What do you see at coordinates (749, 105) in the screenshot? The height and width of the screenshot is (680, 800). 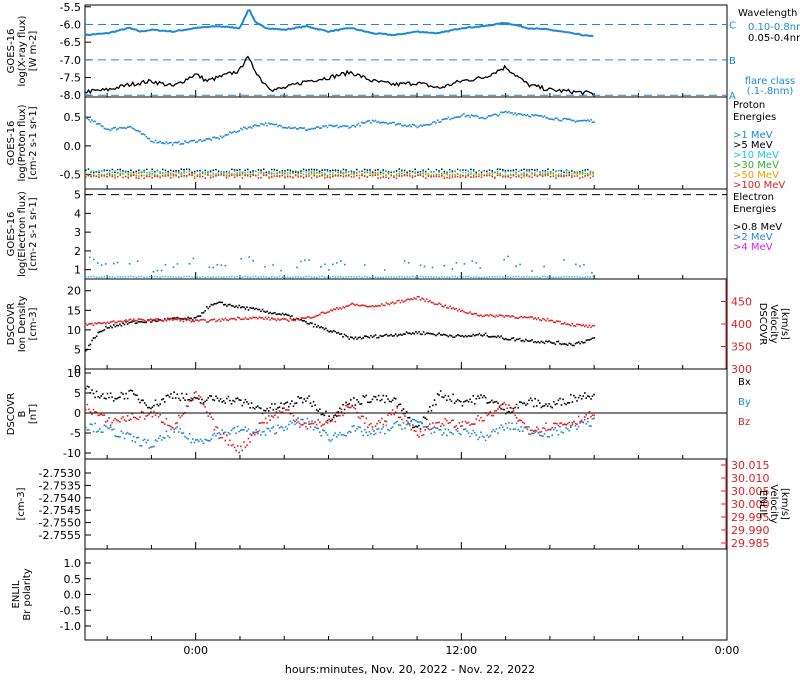 I see `legend-title: Proton` at bounding box center [749, 105].